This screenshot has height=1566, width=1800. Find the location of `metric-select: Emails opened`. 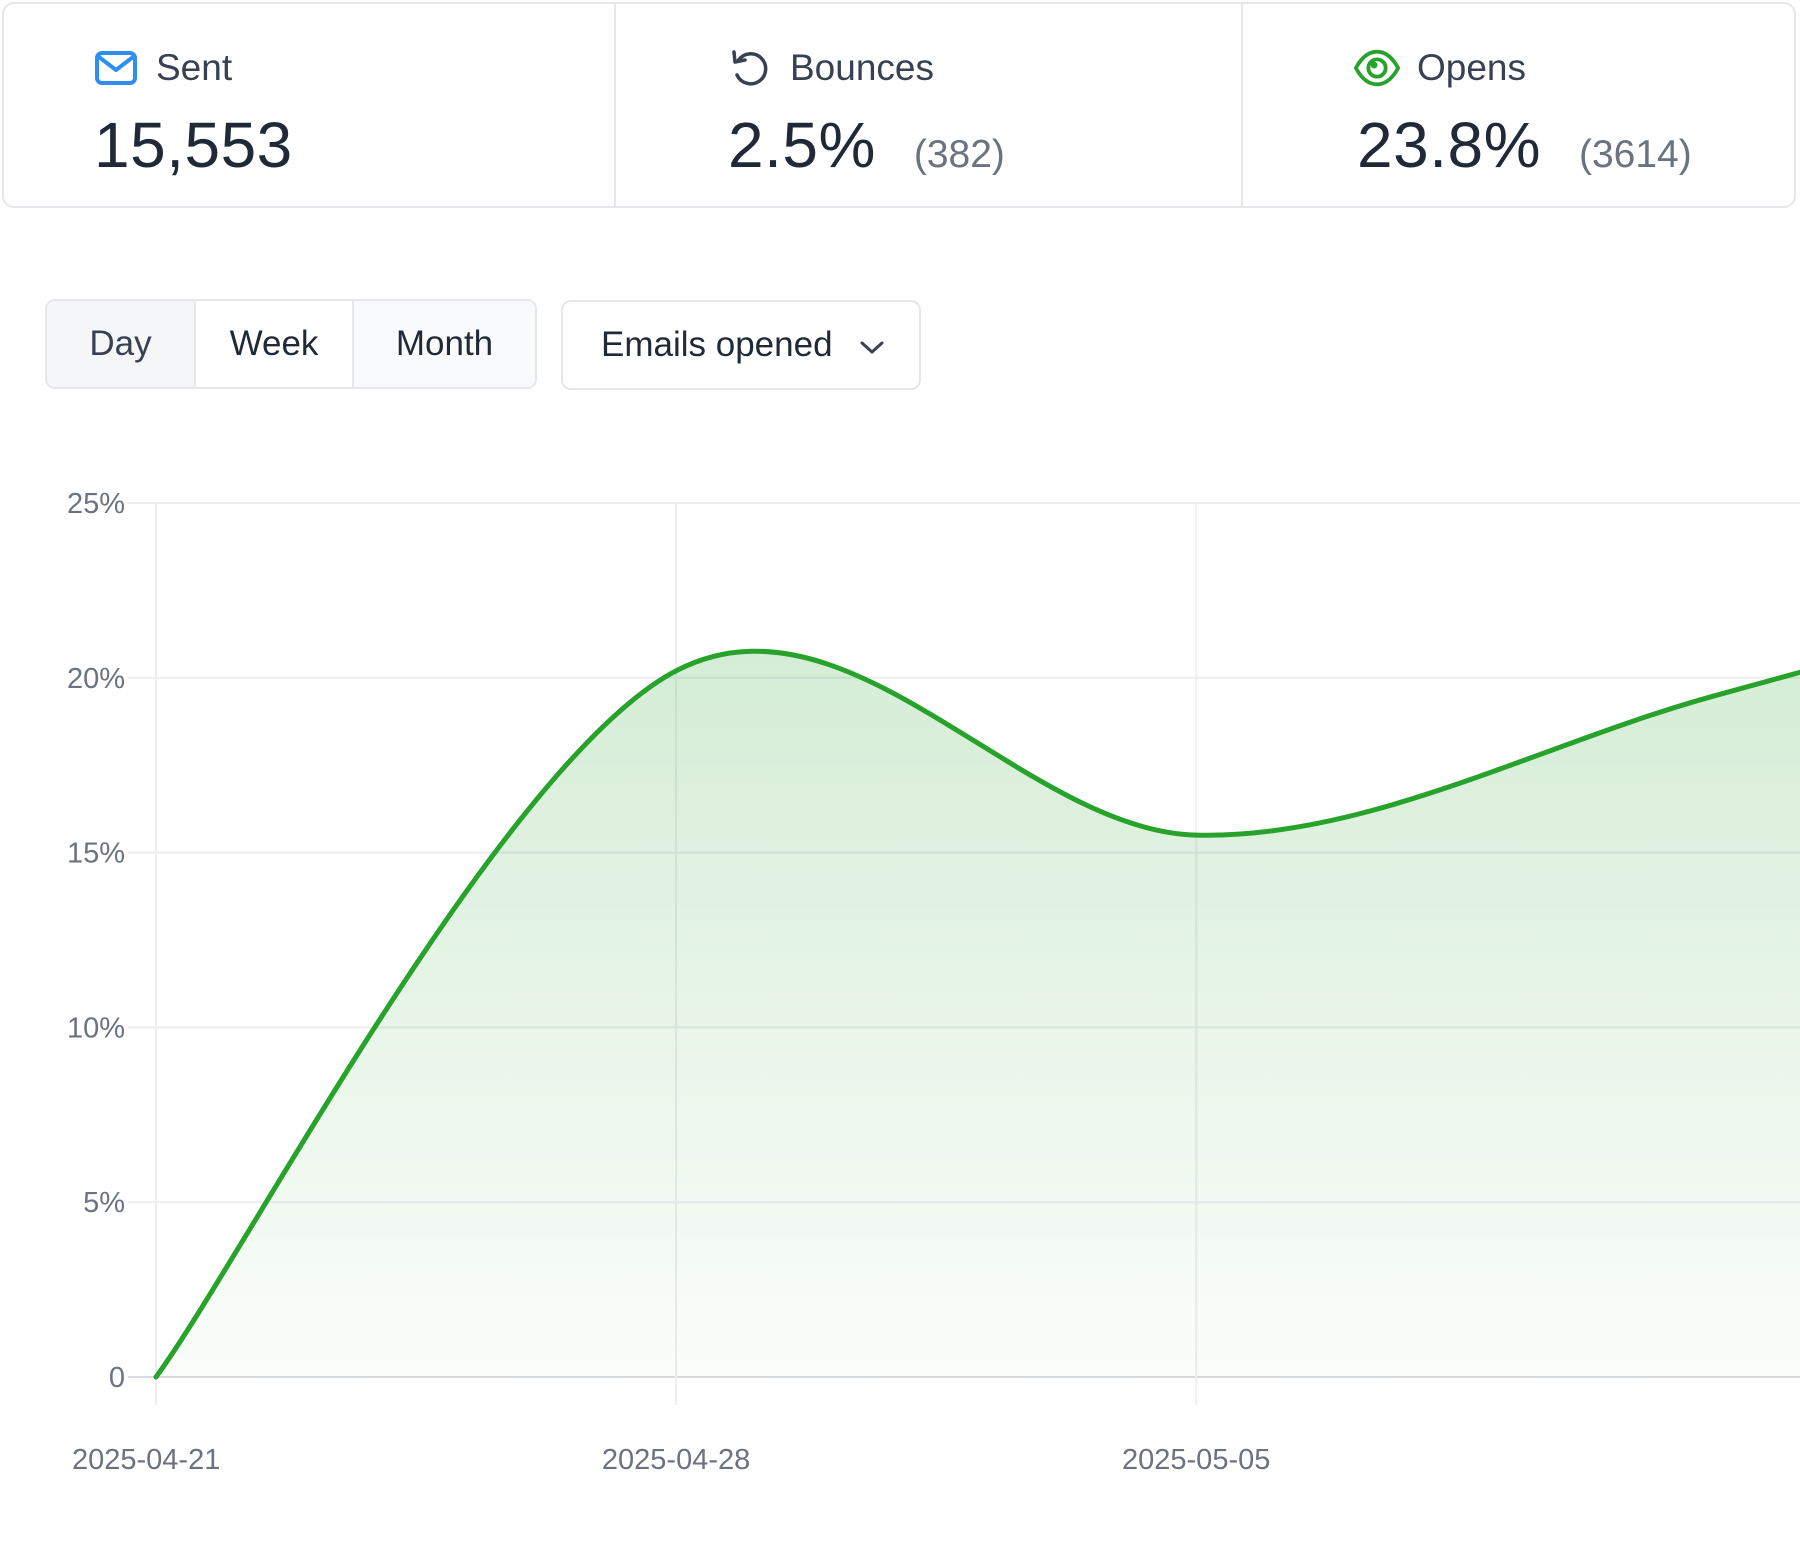

metric-select: Emails opened is located at coordinates (741, 345).